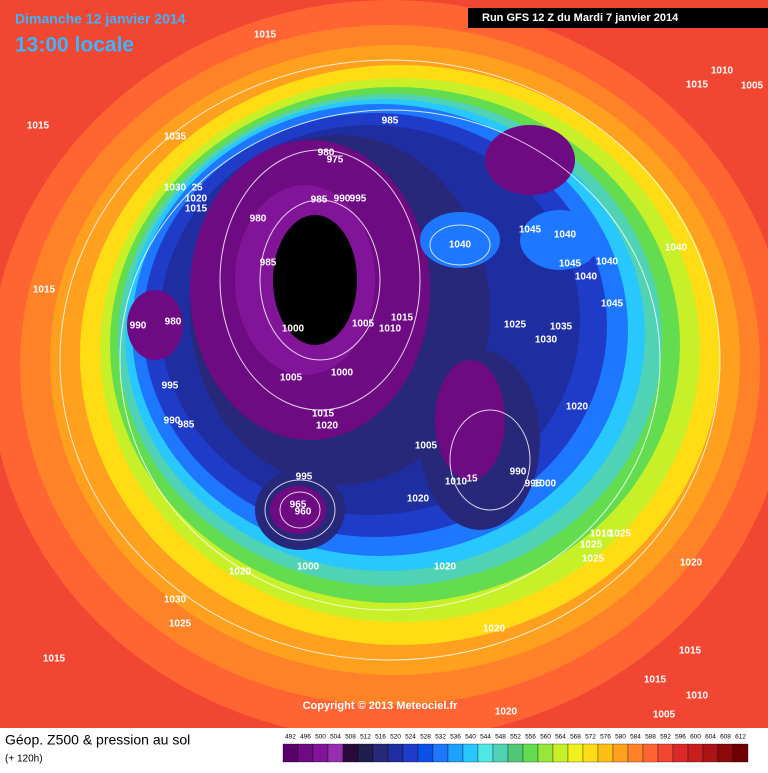 The image size is (768, 773). What do you see at coordinates (695, 737) in the screenshot?
I see `scale-label: 600` at bounding box center [695, 737].